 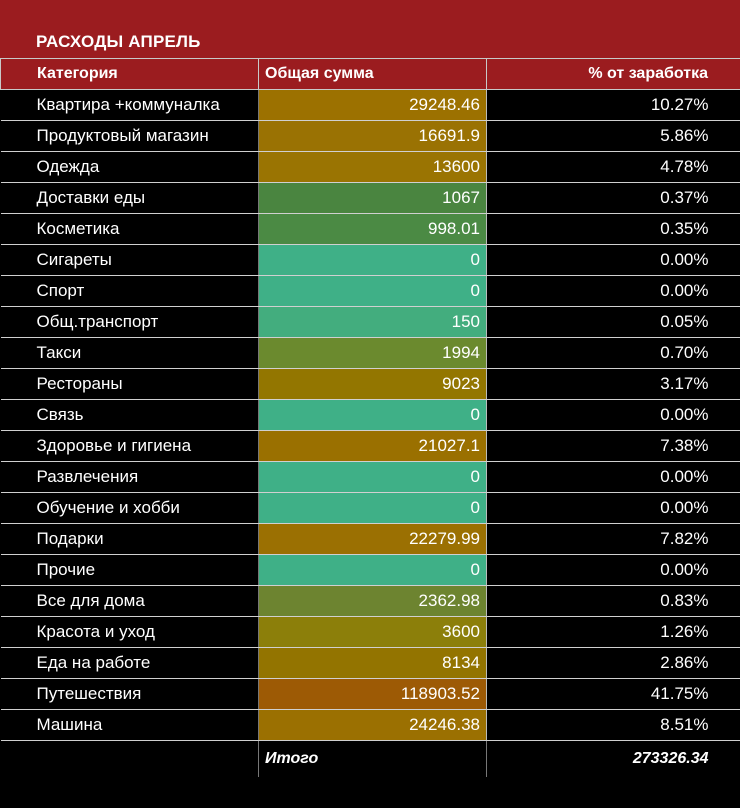 I want to click on amount-cell: 29248.46, so click(x=372, y=105).